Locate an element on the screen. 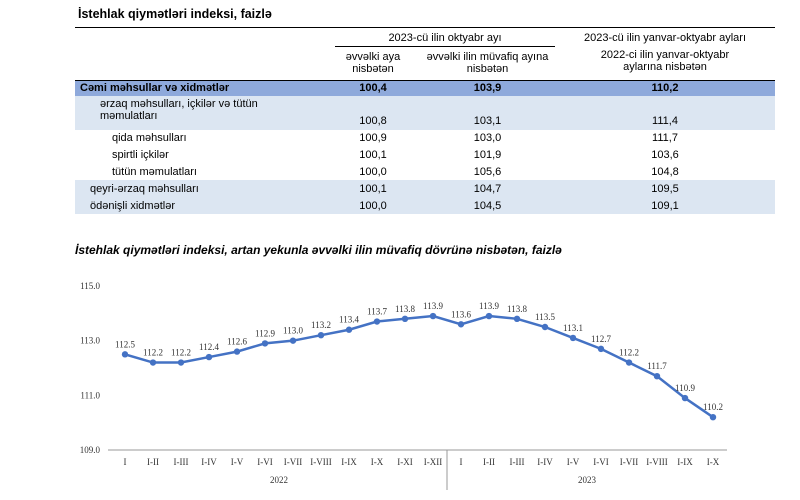 Image resolution: width=800 pixels, height=500 pixels. data-label: 112.9 is located at coordinates (265, 333).